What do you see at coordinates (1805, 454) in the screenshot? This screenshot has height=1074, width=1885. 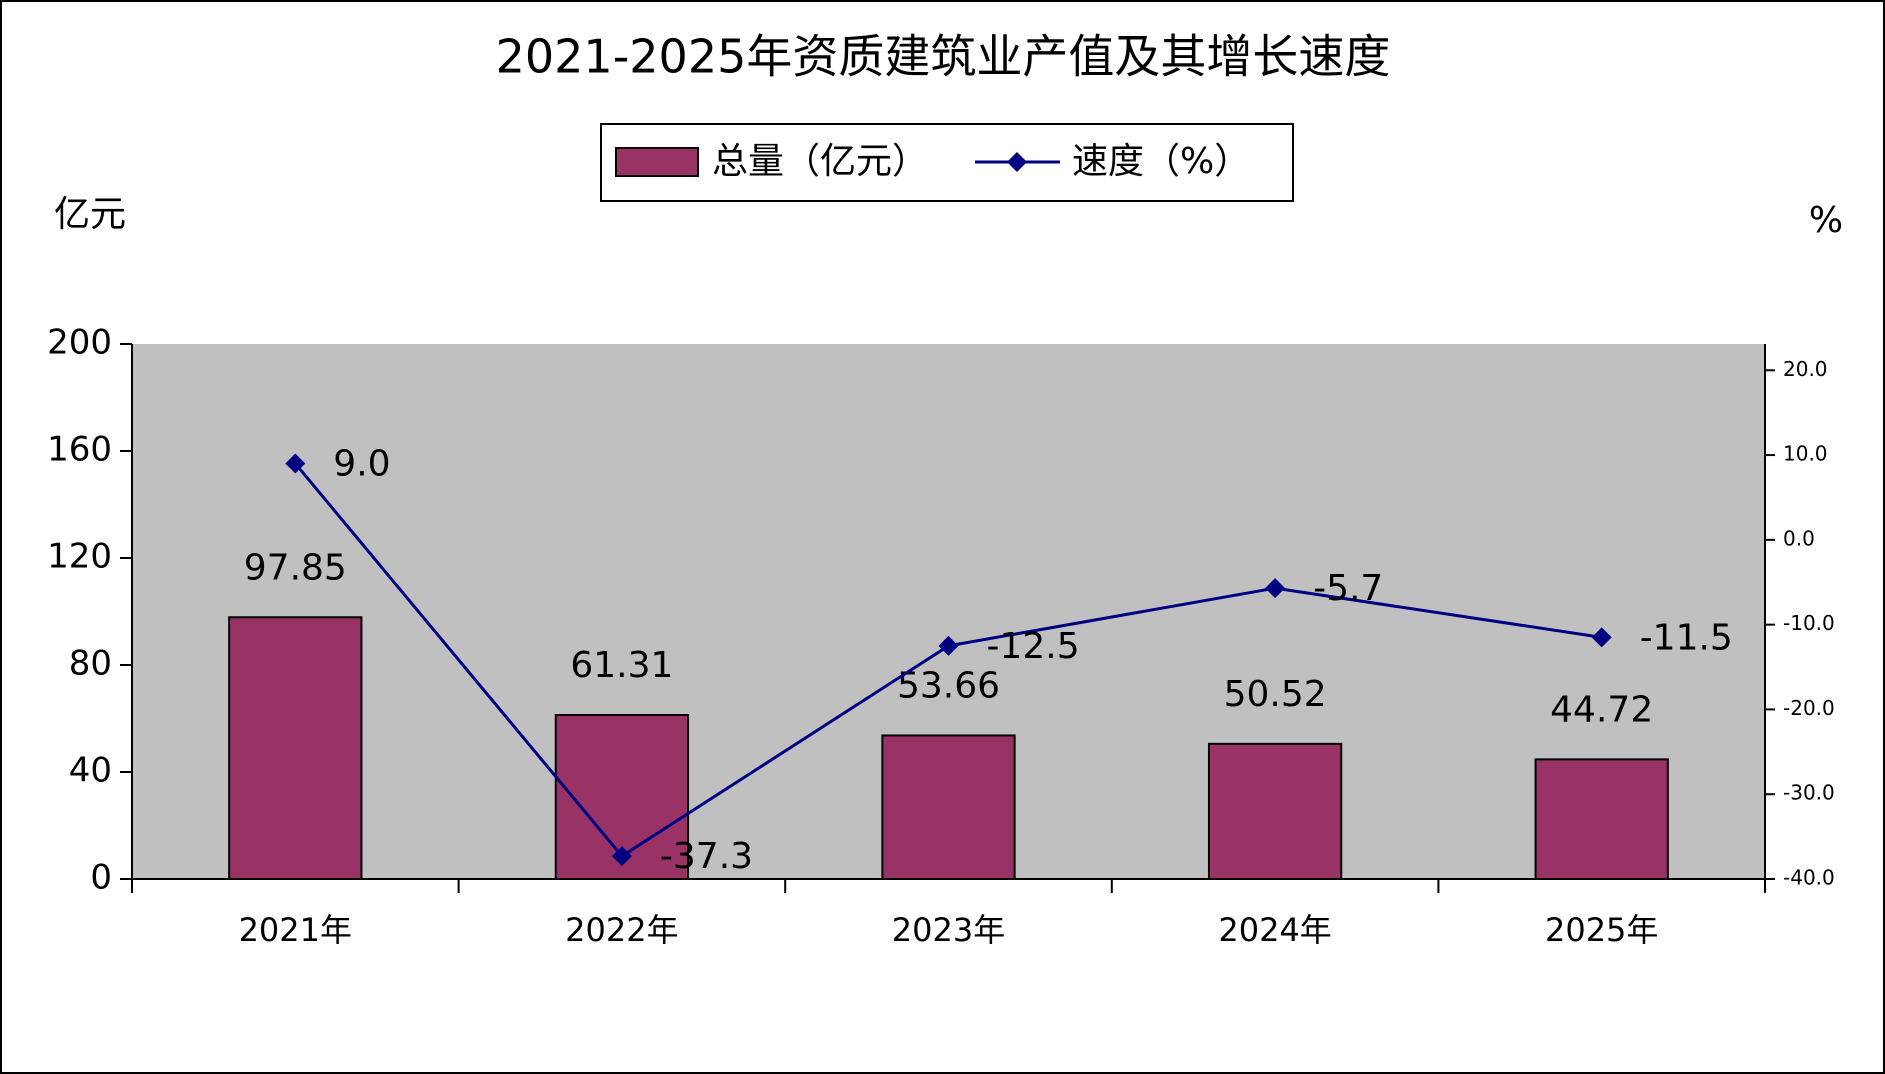 I see `y2-tick-label: 10.0` at bounding box center [1805, 454].